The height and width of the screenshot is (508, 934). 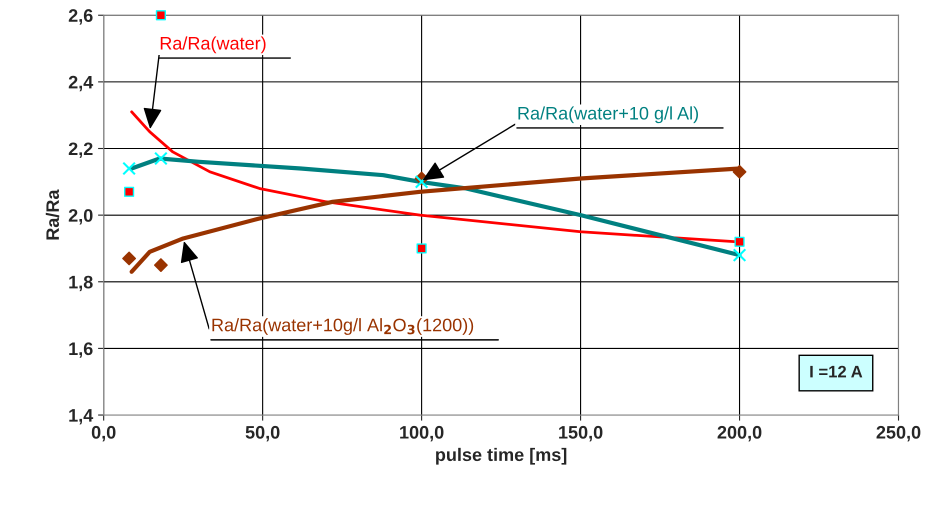 I want to click on x-tick-label: 0,0, so click(x=104, y=434).